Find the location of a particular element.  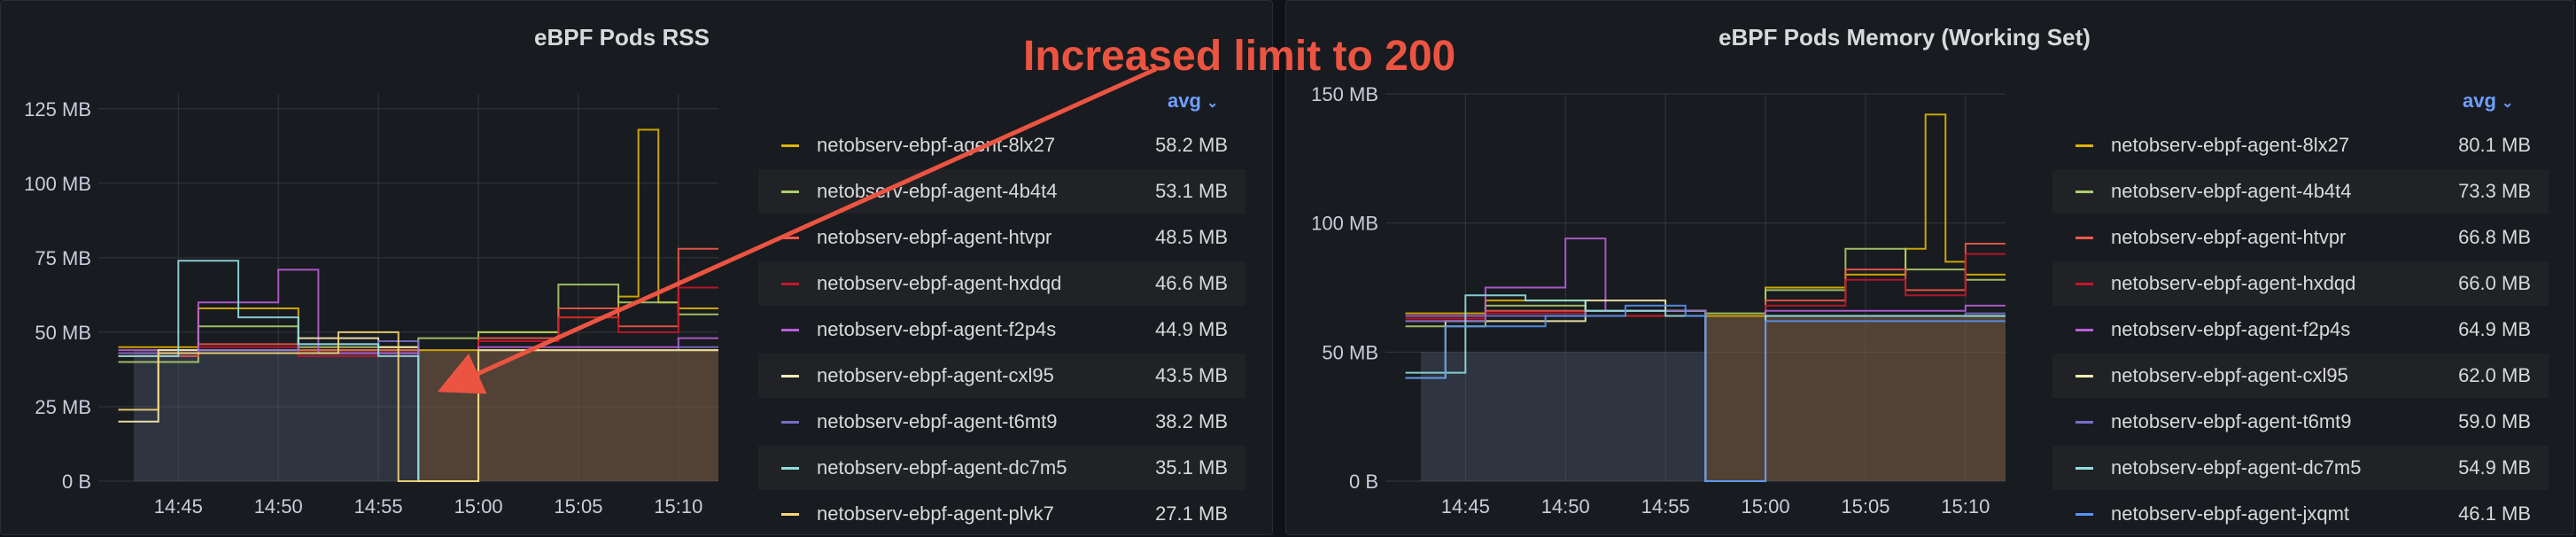

legend-series-value: 73.3 MB is located at coordinates (2494, 191).